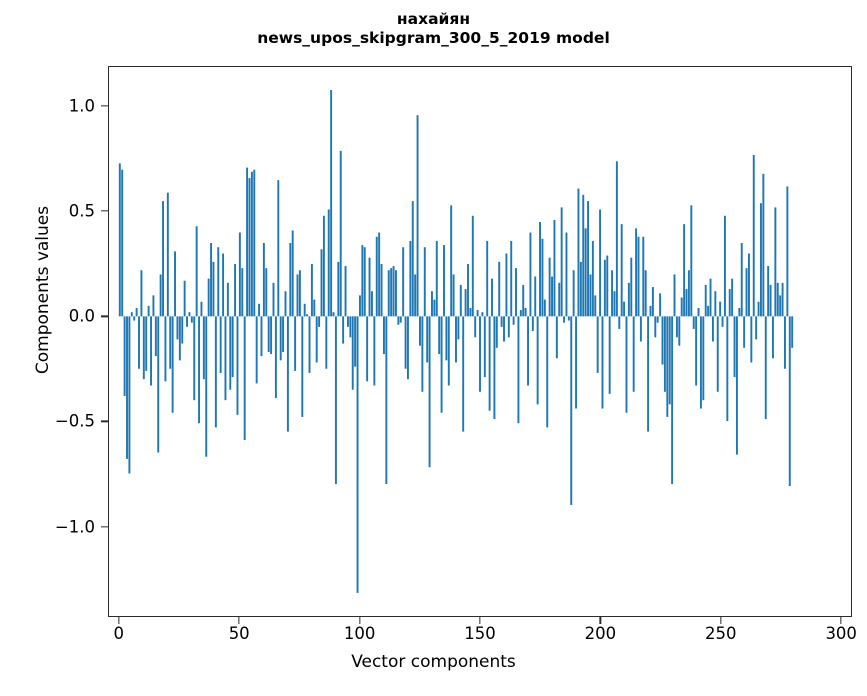 The height and width of the screenshot is (696, 867). I want to click on x-tick-mark, so click(841, 620).